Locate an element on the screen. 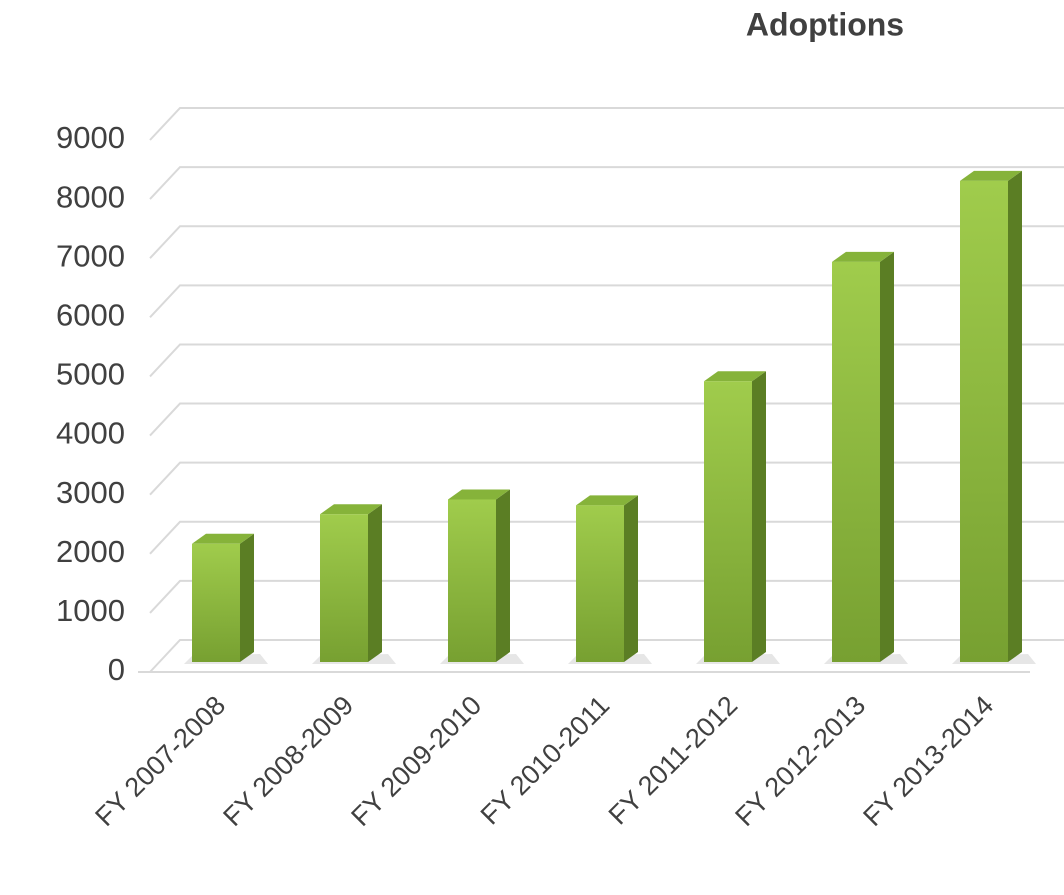  y-tick-label: 5000 is located at coordinates (90, 374).